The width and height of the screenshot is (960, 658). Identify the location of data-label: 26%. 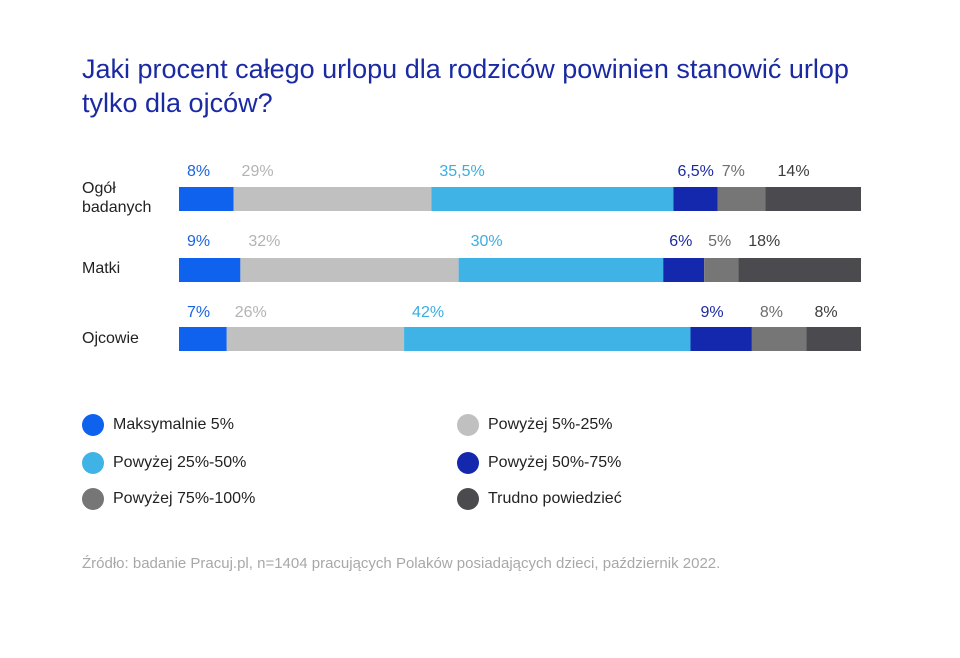
(251, 312).